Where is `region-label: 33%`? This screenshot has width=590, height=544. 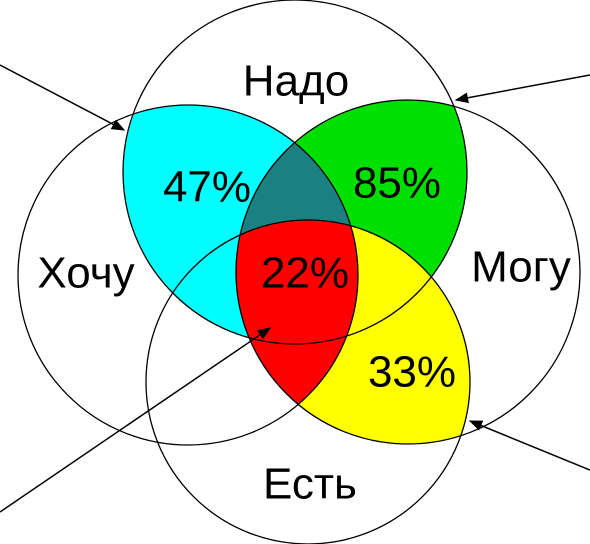 region-label: 33% is located at coordinates (412, 372).